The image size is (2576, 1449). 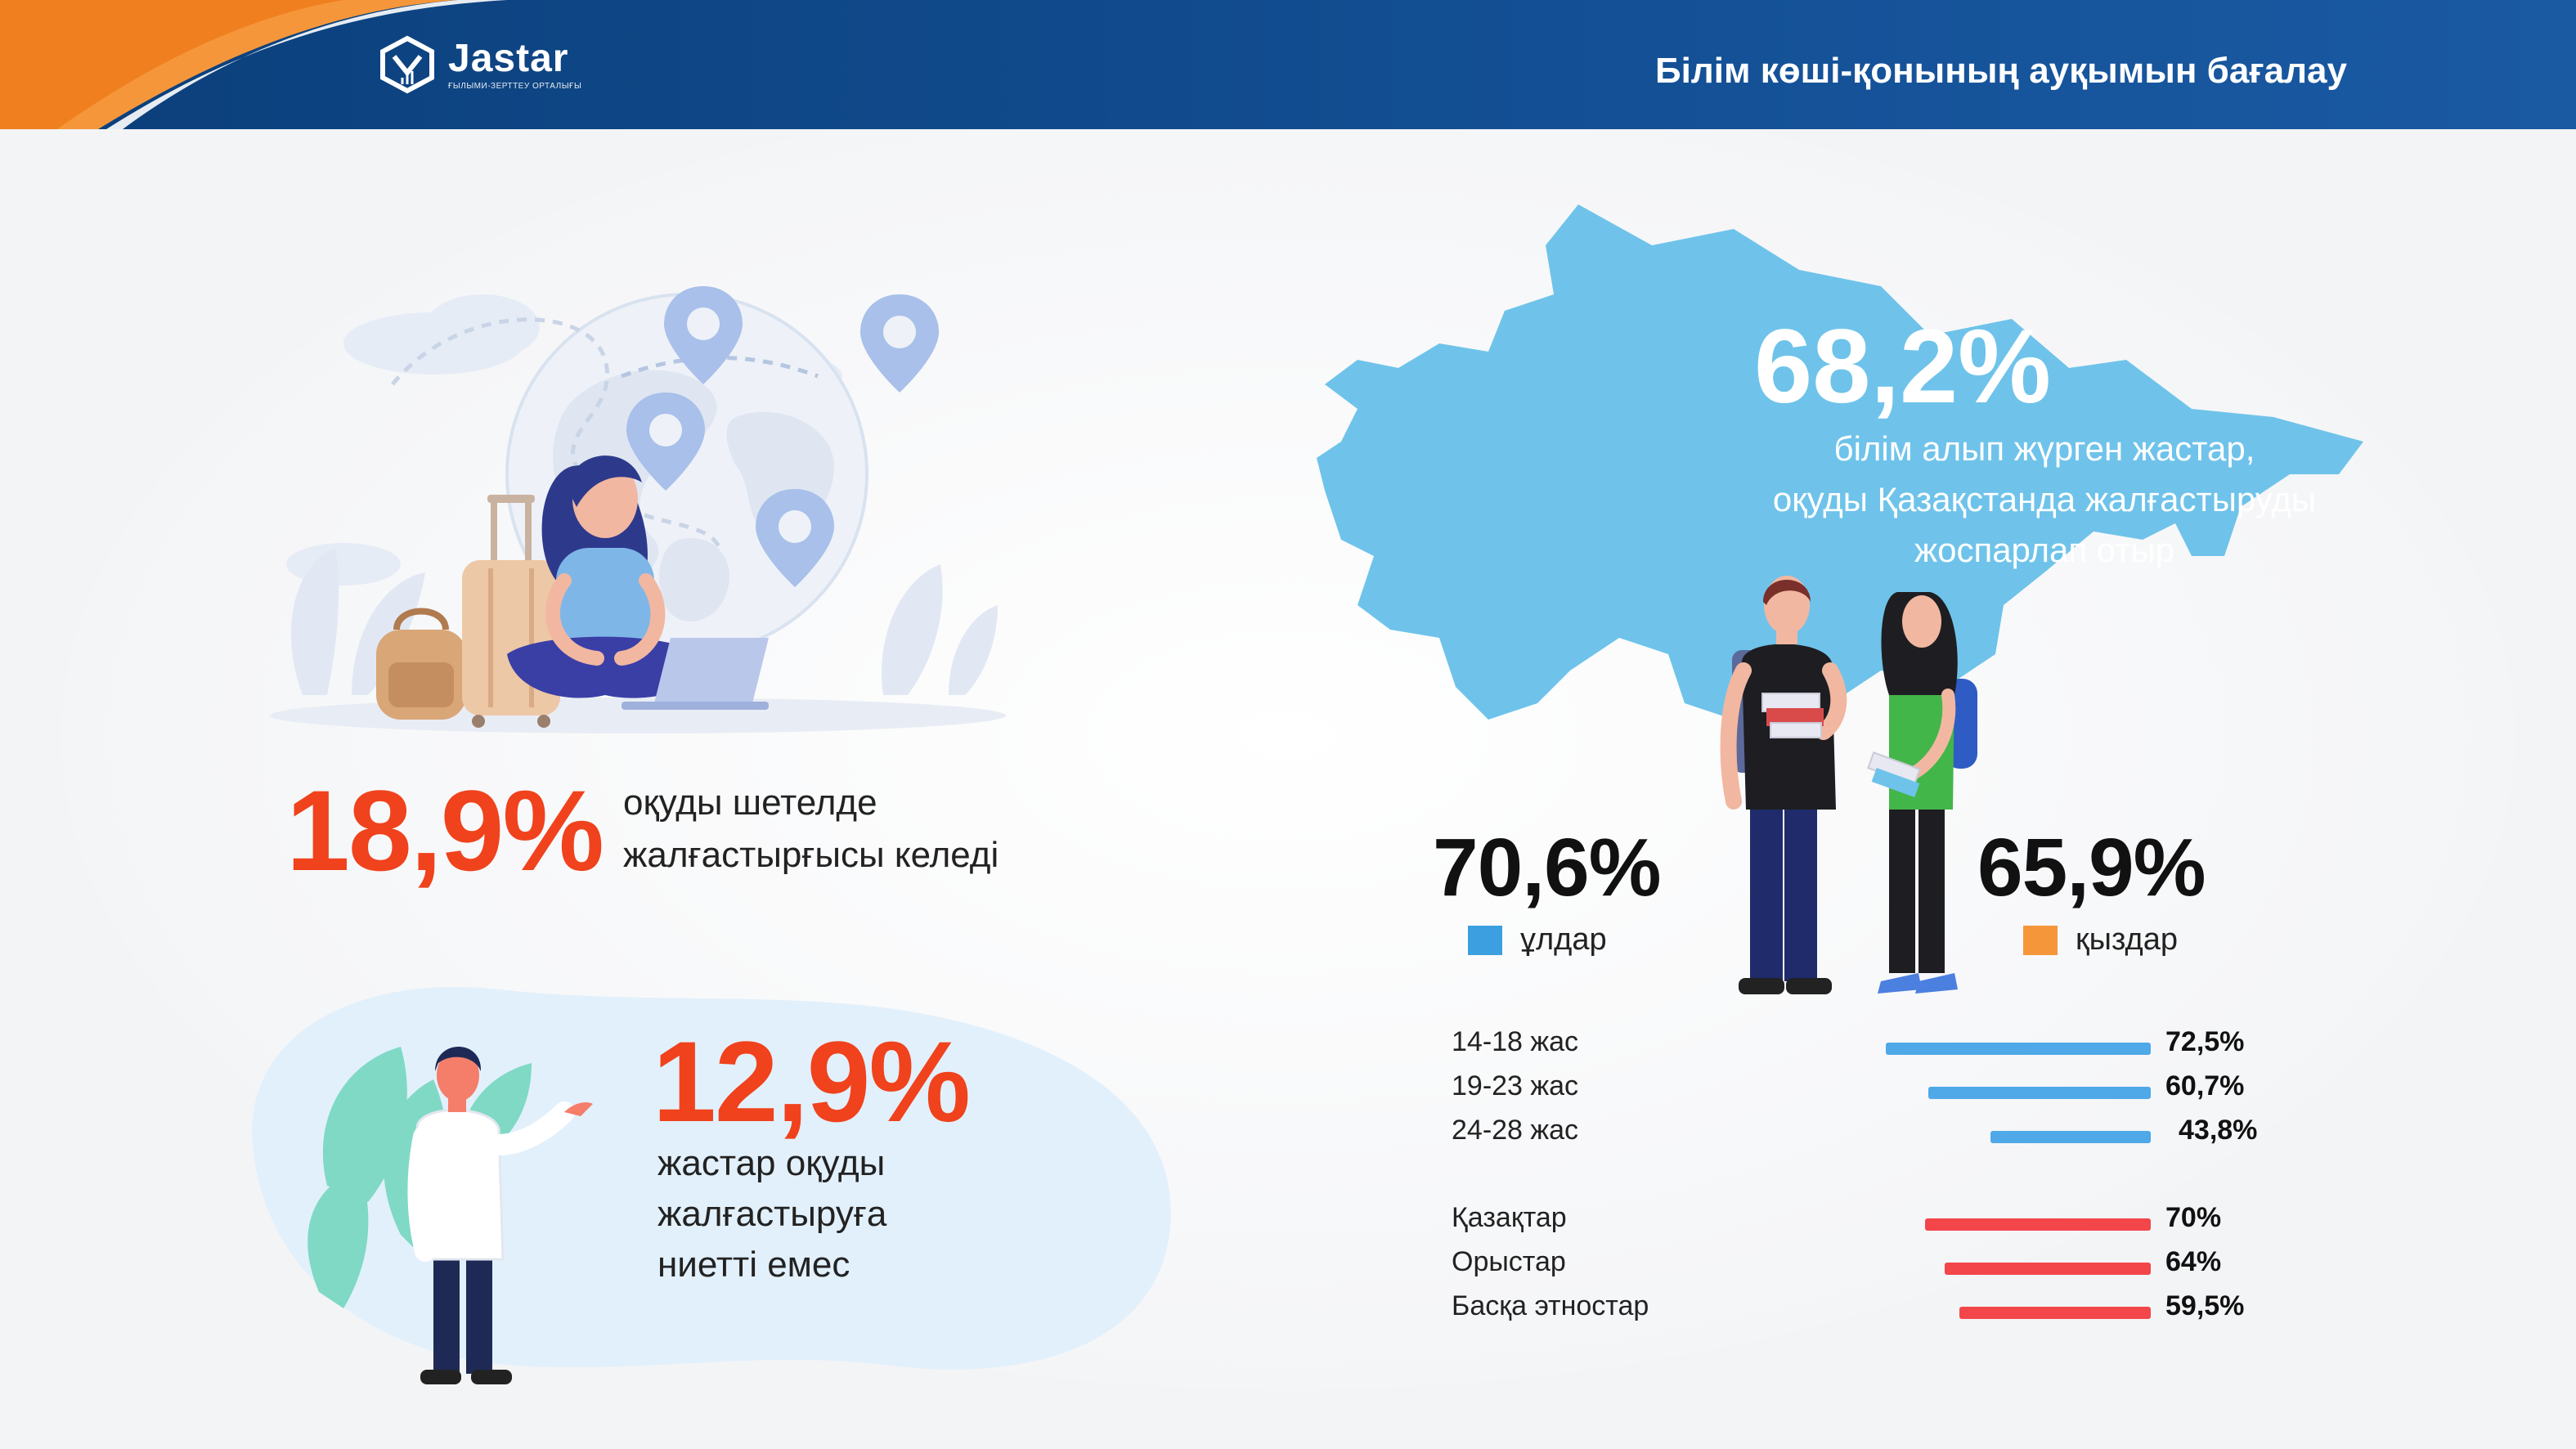 I want to click on age_bars-bar-value: 72,5%, so click(x=2205, y=1041).